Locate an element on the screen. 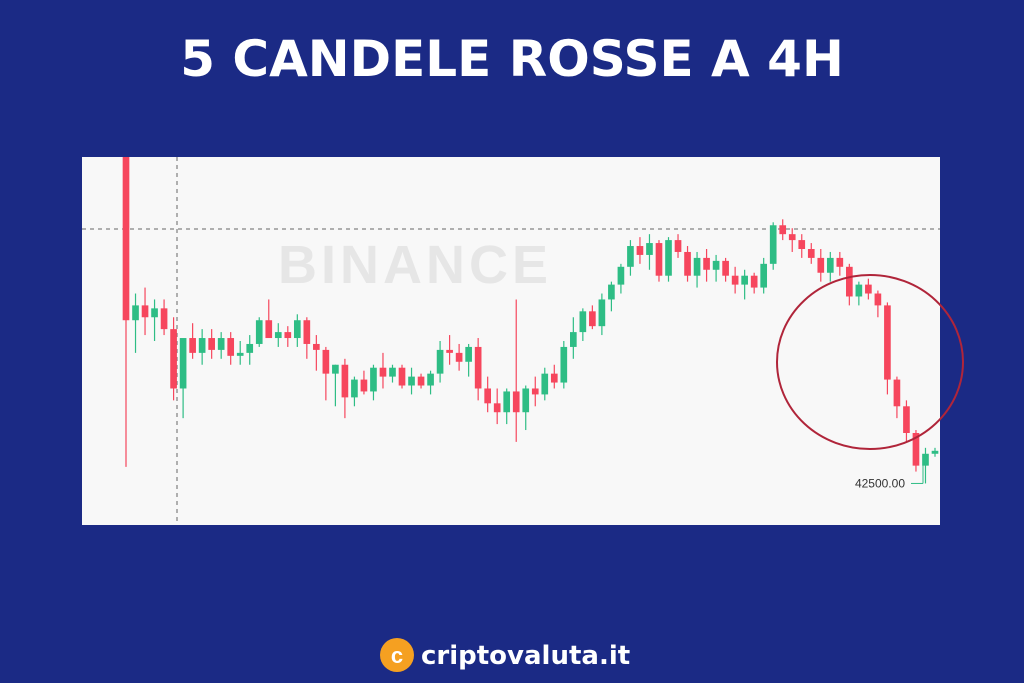 The width and height of the screenshot is (1024, 683). title: 5 CANDELE ROSSE A 4H is located at coordinates (512, 59).